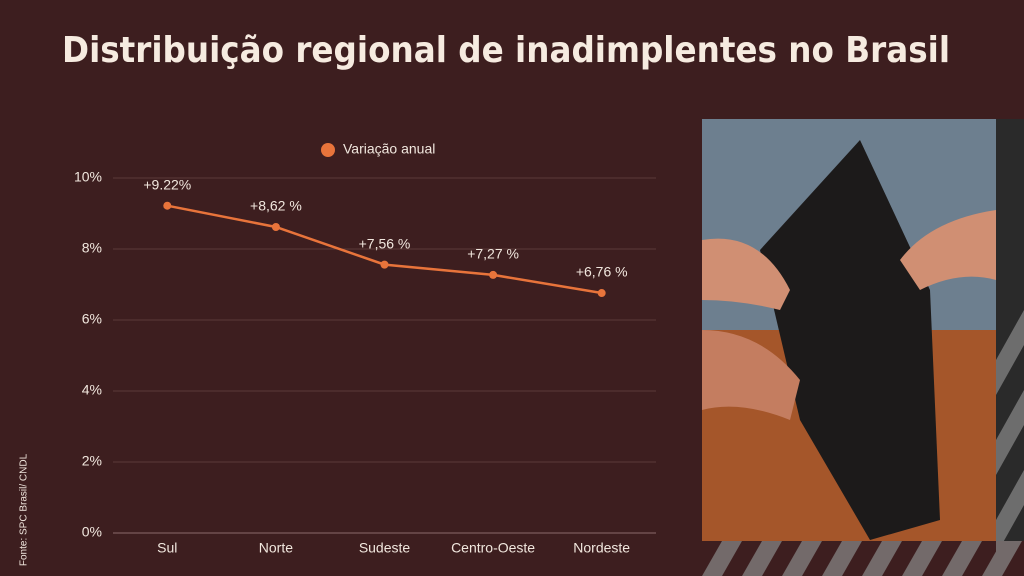  Describe the element at coordinates (746, 274) in the screenshot. I see `hand-left` at that location.